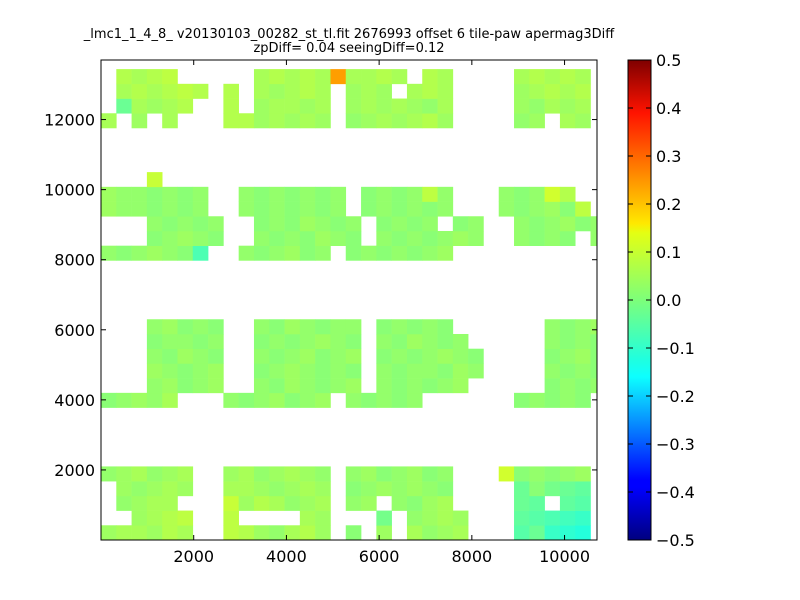  What do you see at coordinates (74, 260) in the screenshot?
I see `y-tick-label: 8000` at bounding box center [74, 260].